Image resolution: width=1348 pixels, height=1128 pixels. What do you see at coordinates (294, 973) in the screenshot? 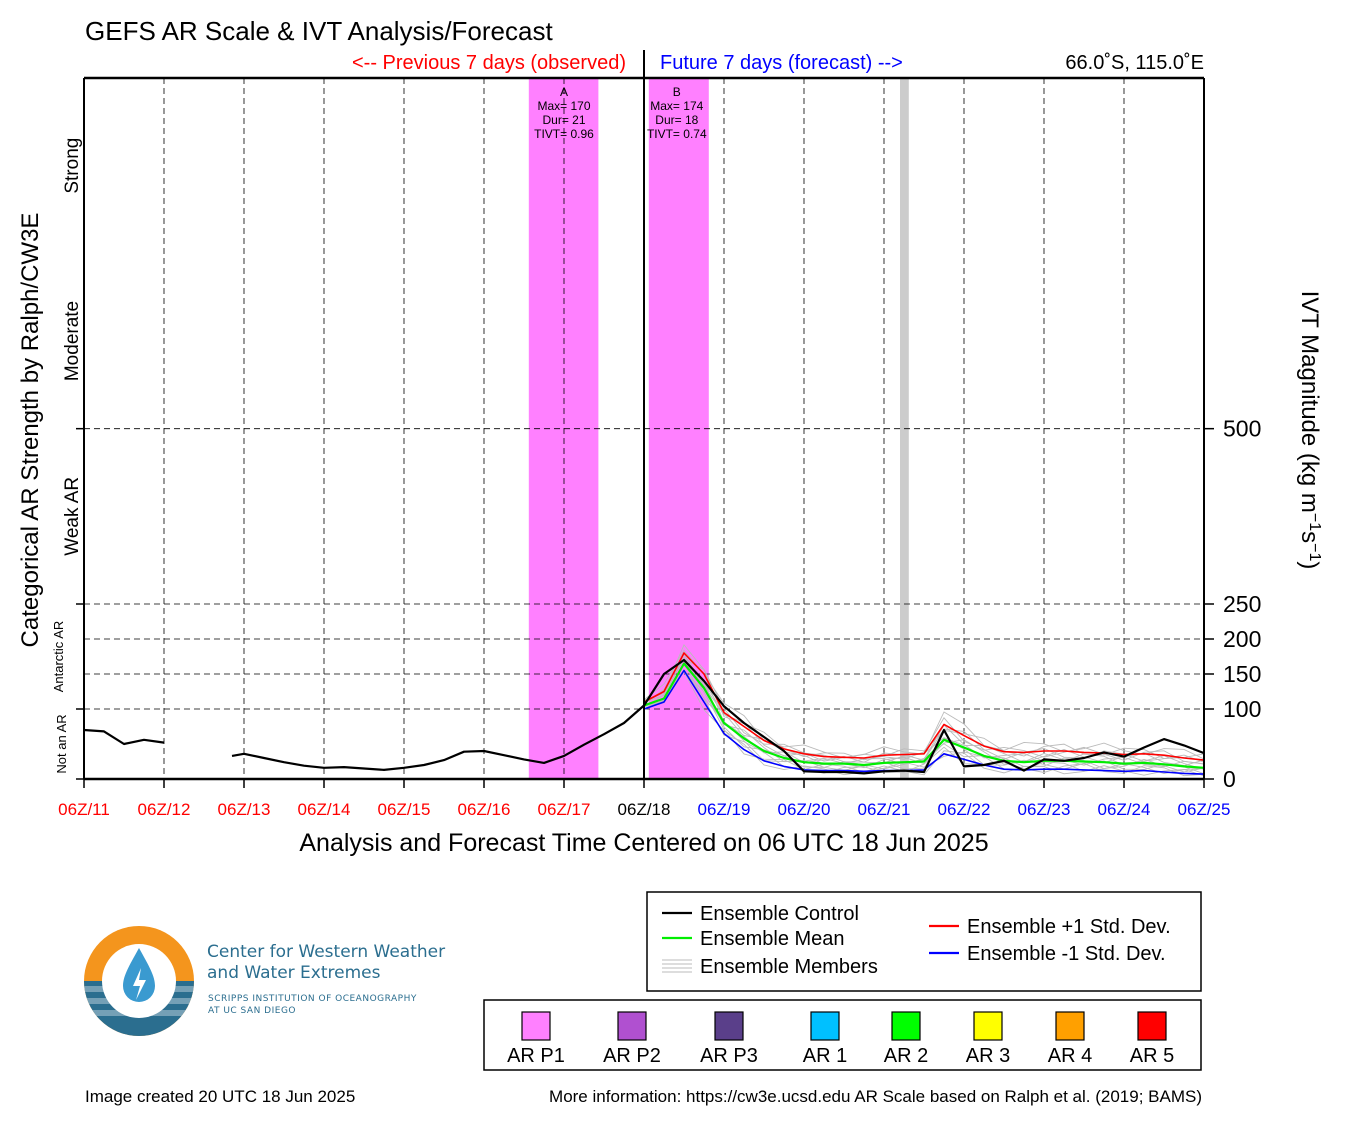
I see `logo-title-line2: and Water Extremes` at bounding box center [294, 973].